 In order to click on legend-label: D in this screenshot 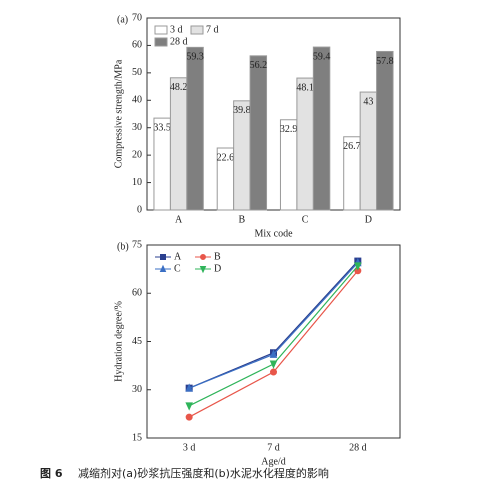, I will do `click(217, 268)`.